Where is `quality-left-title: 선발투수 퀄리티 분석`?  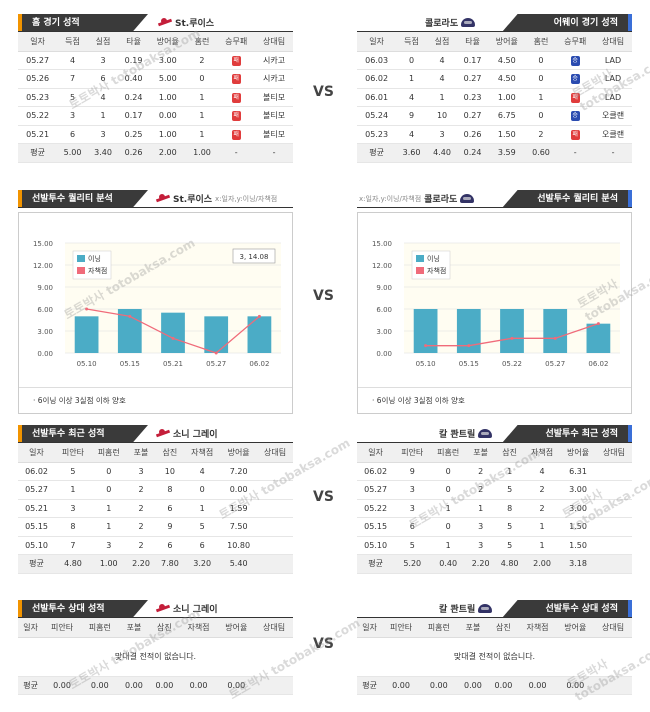 quality-left-title: 선발투수 퀄리티 분석 is located at coordinates (83, 199).